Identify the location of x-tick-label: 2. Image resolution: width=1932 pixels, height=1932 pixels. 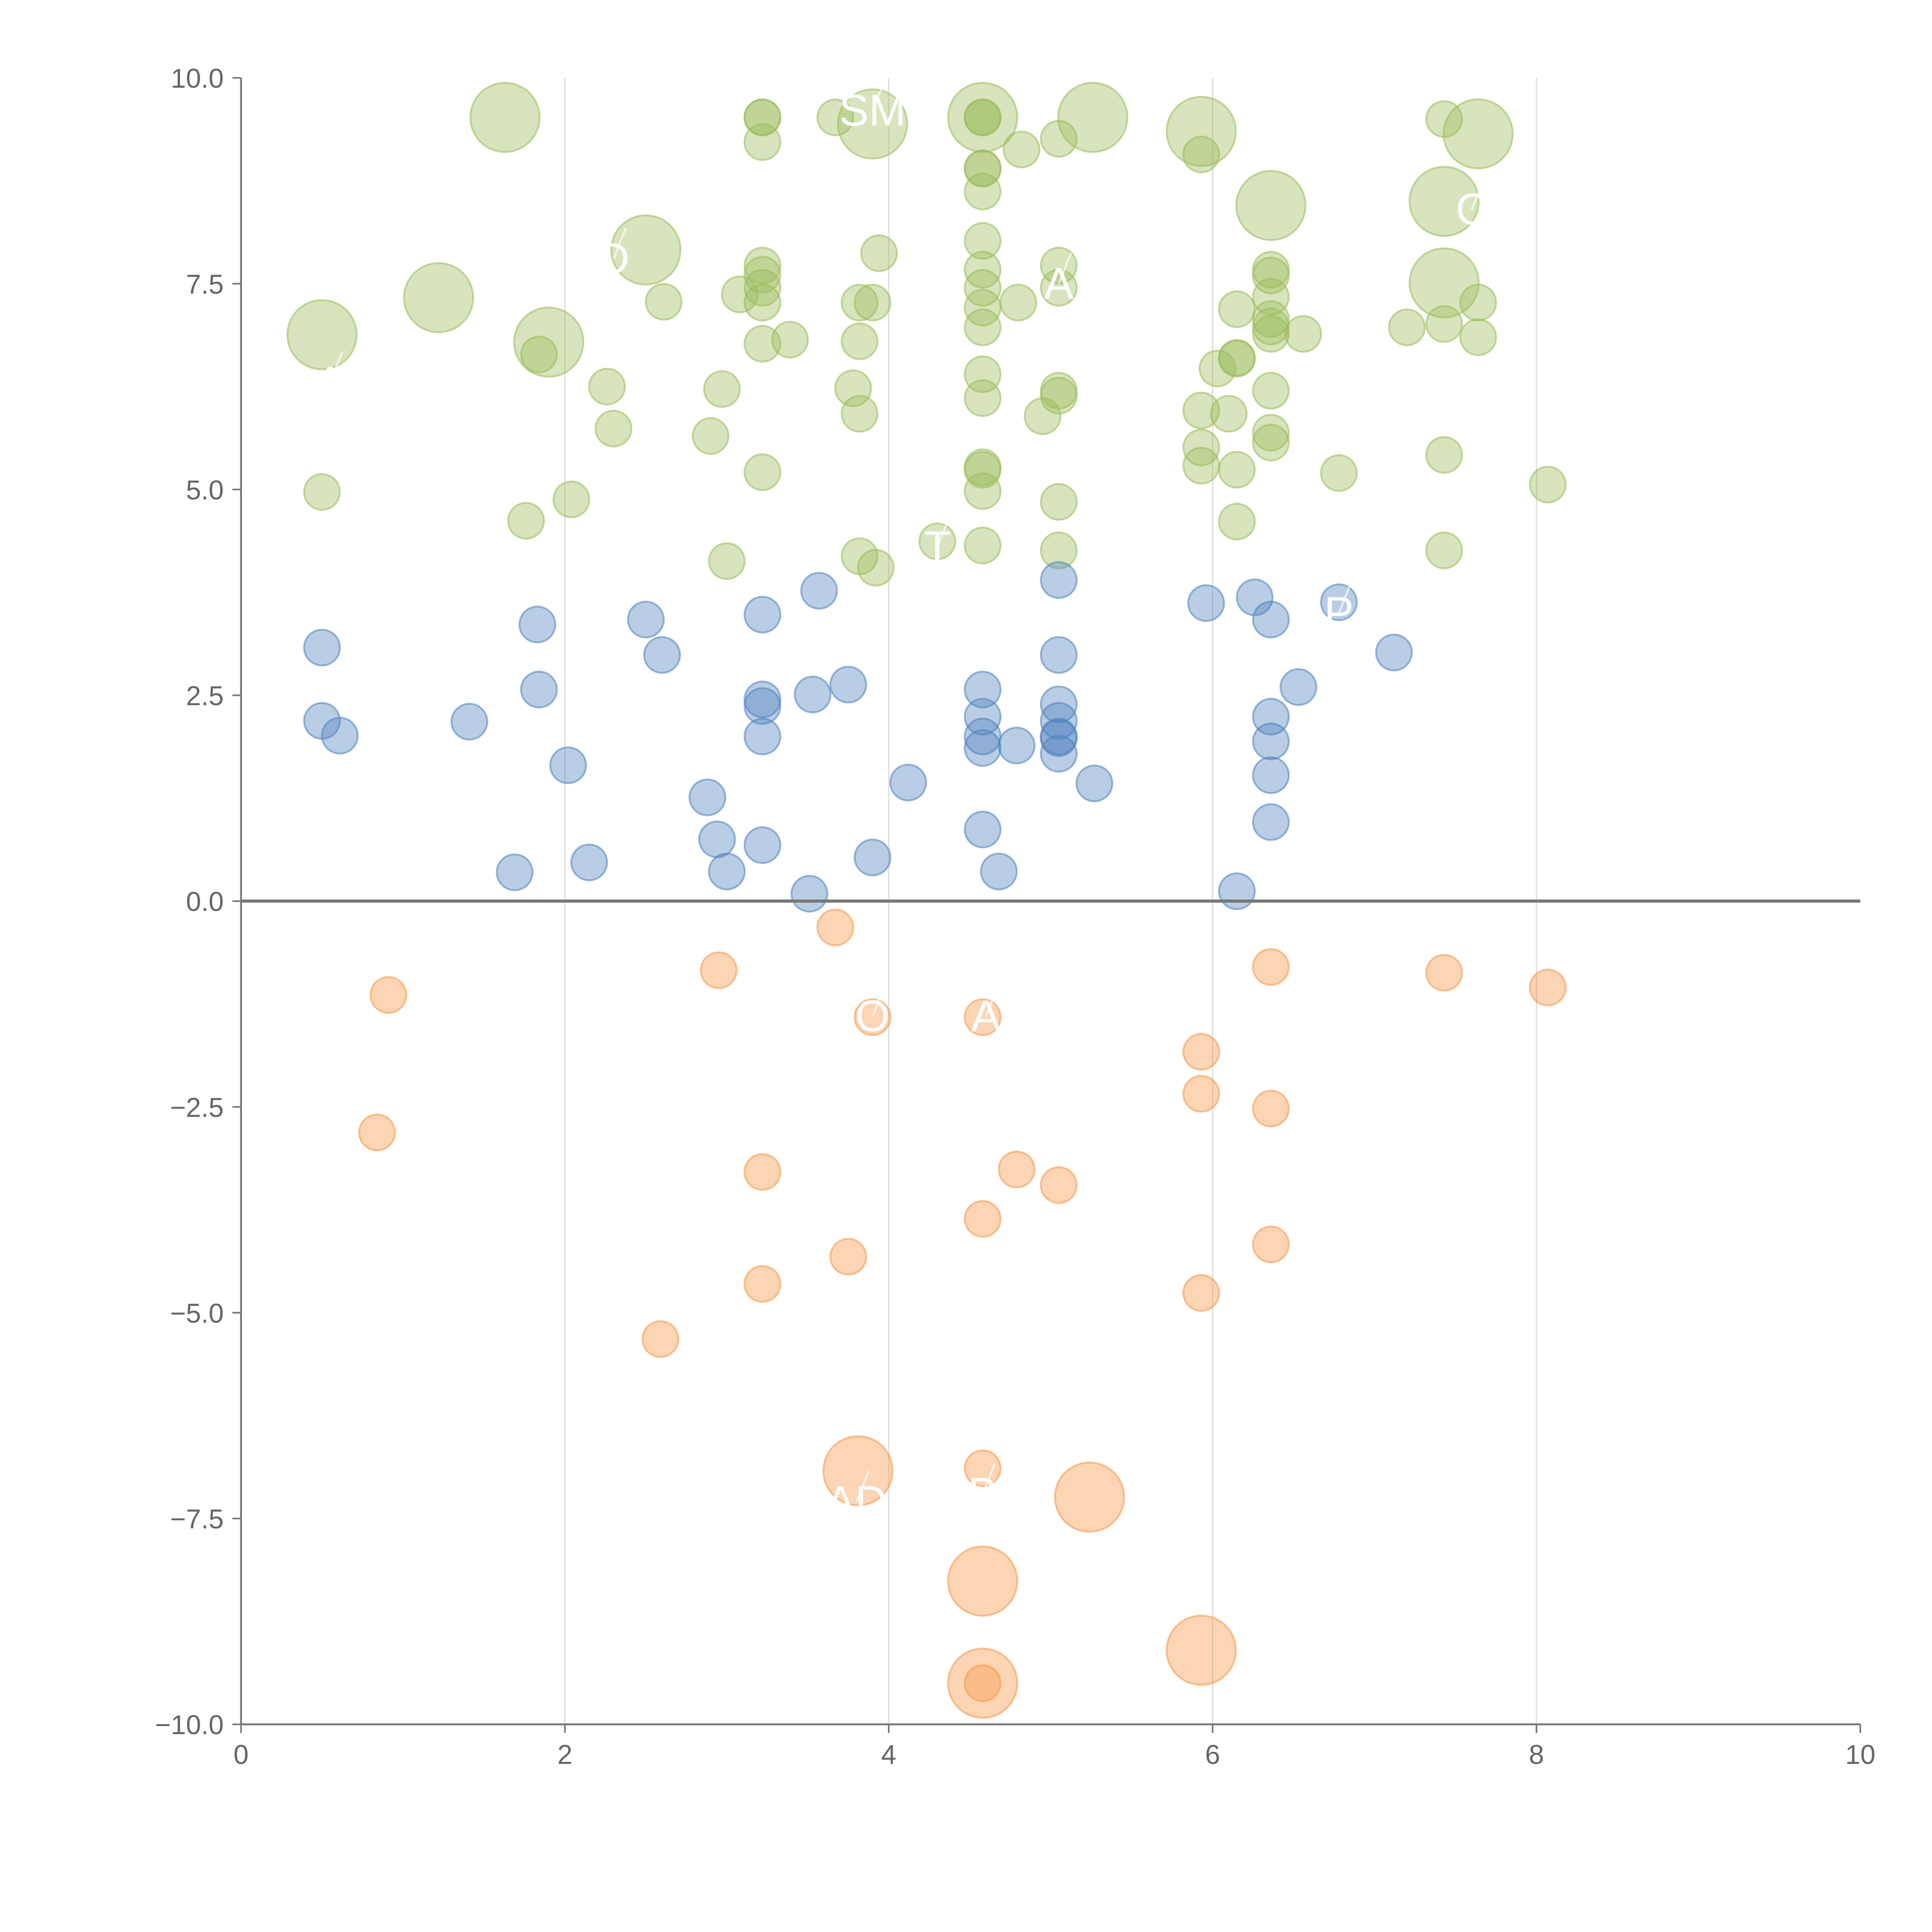
(564, 1755).